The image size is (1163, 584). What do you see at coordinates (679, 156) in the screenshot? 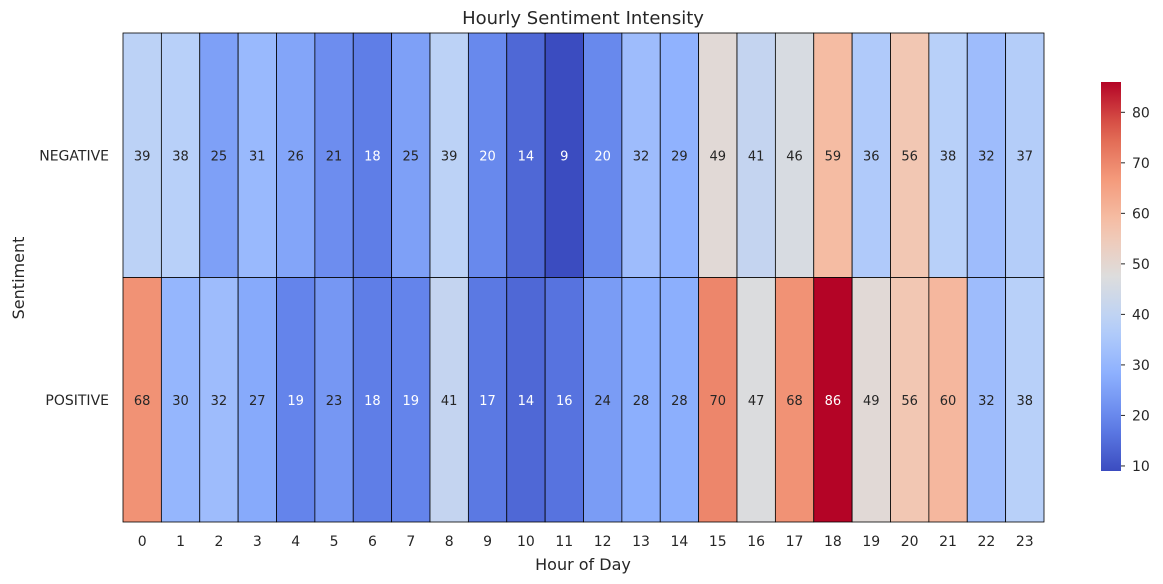
I see `cell-value-label: 29` at bounding box center [679, 156].